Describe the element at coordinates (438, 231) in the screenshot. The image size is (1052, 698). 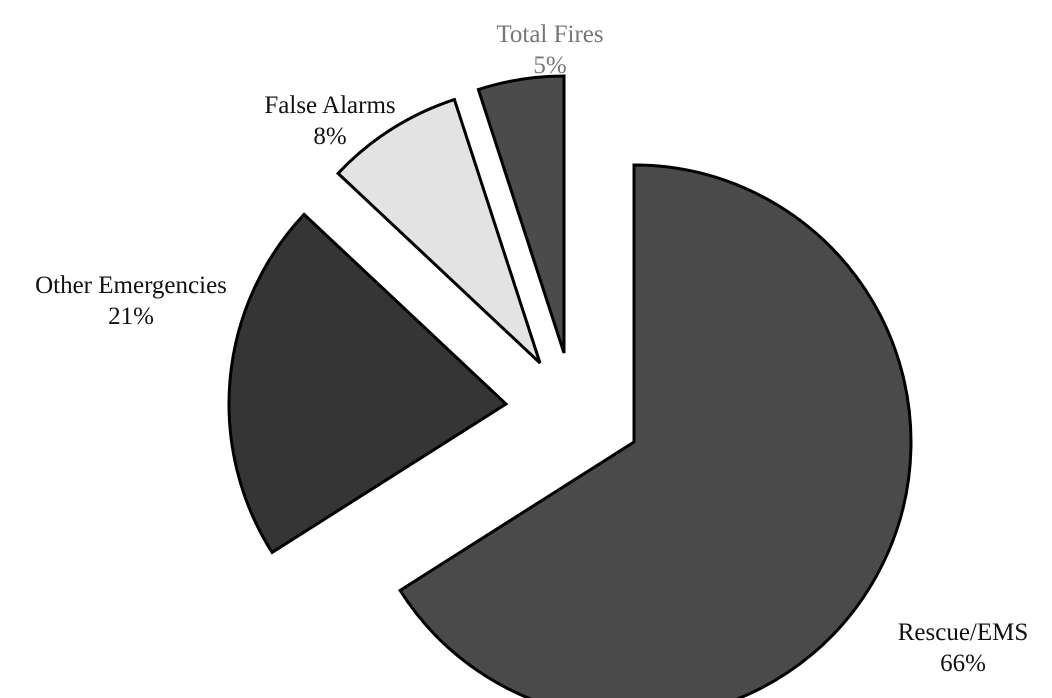
I see `pie-slice-false-alarms` at that location.